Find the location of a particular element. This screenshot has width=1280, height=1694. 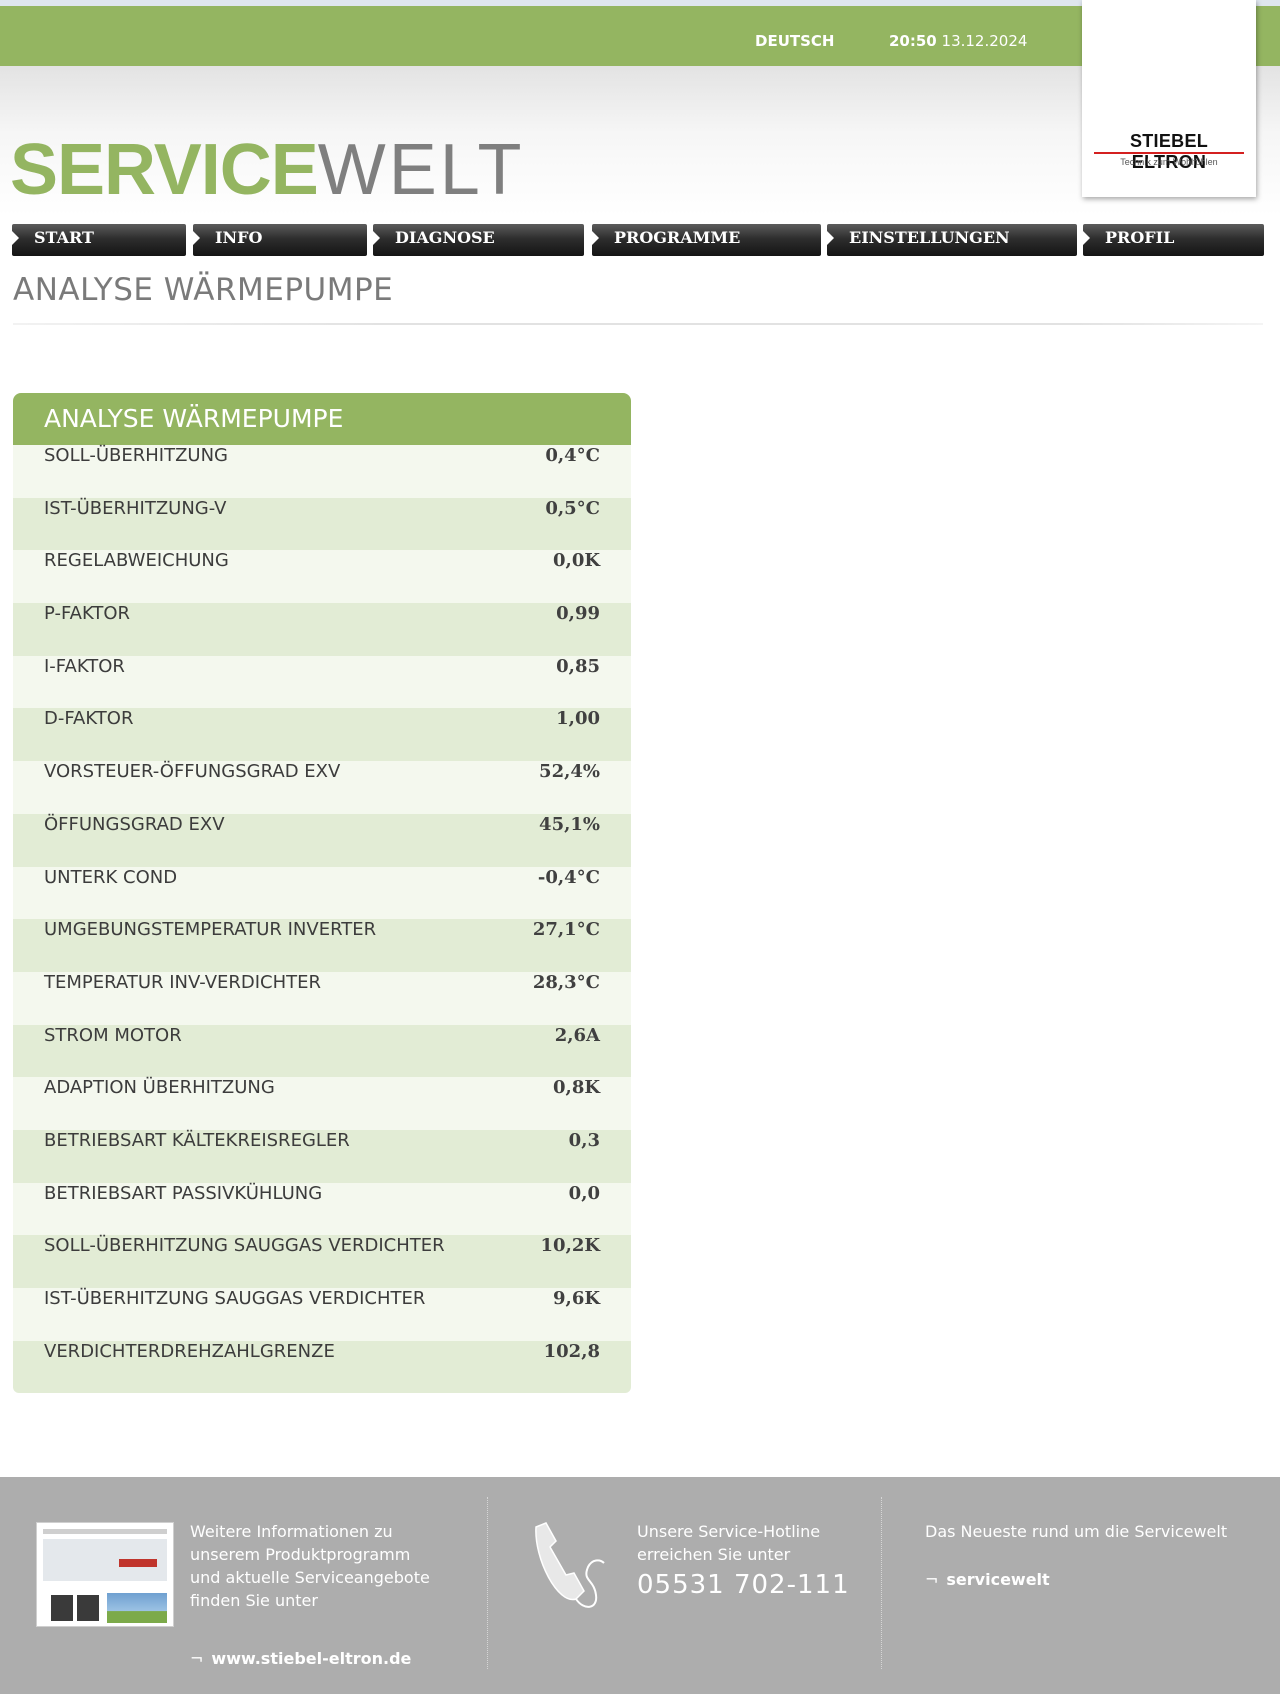

row-label: SOLL-ÜBERHITZUNG is located at coordinates (136, 455).